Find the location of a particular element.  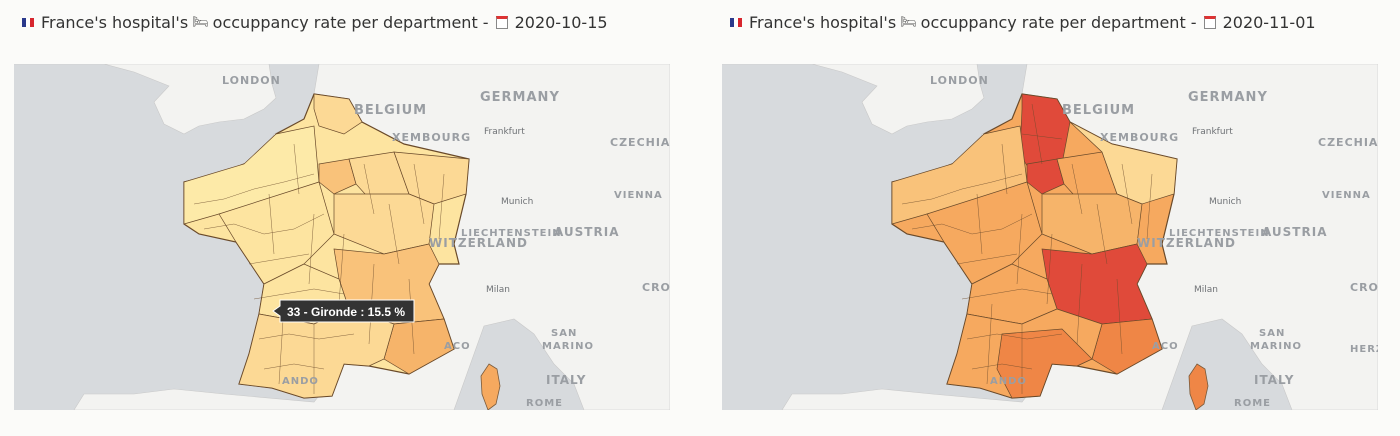

hover-tooltip: 33 - Gironde : 15.5 % is located at coordinates (343, 311).